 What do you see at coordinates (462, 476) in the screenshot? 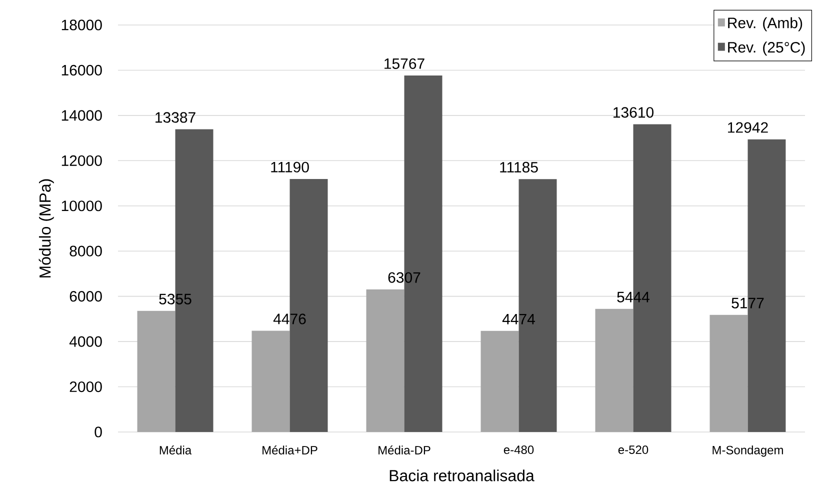
I see `x-axis-title: Bacia retroanalisada` at bounding box center [462, 476].